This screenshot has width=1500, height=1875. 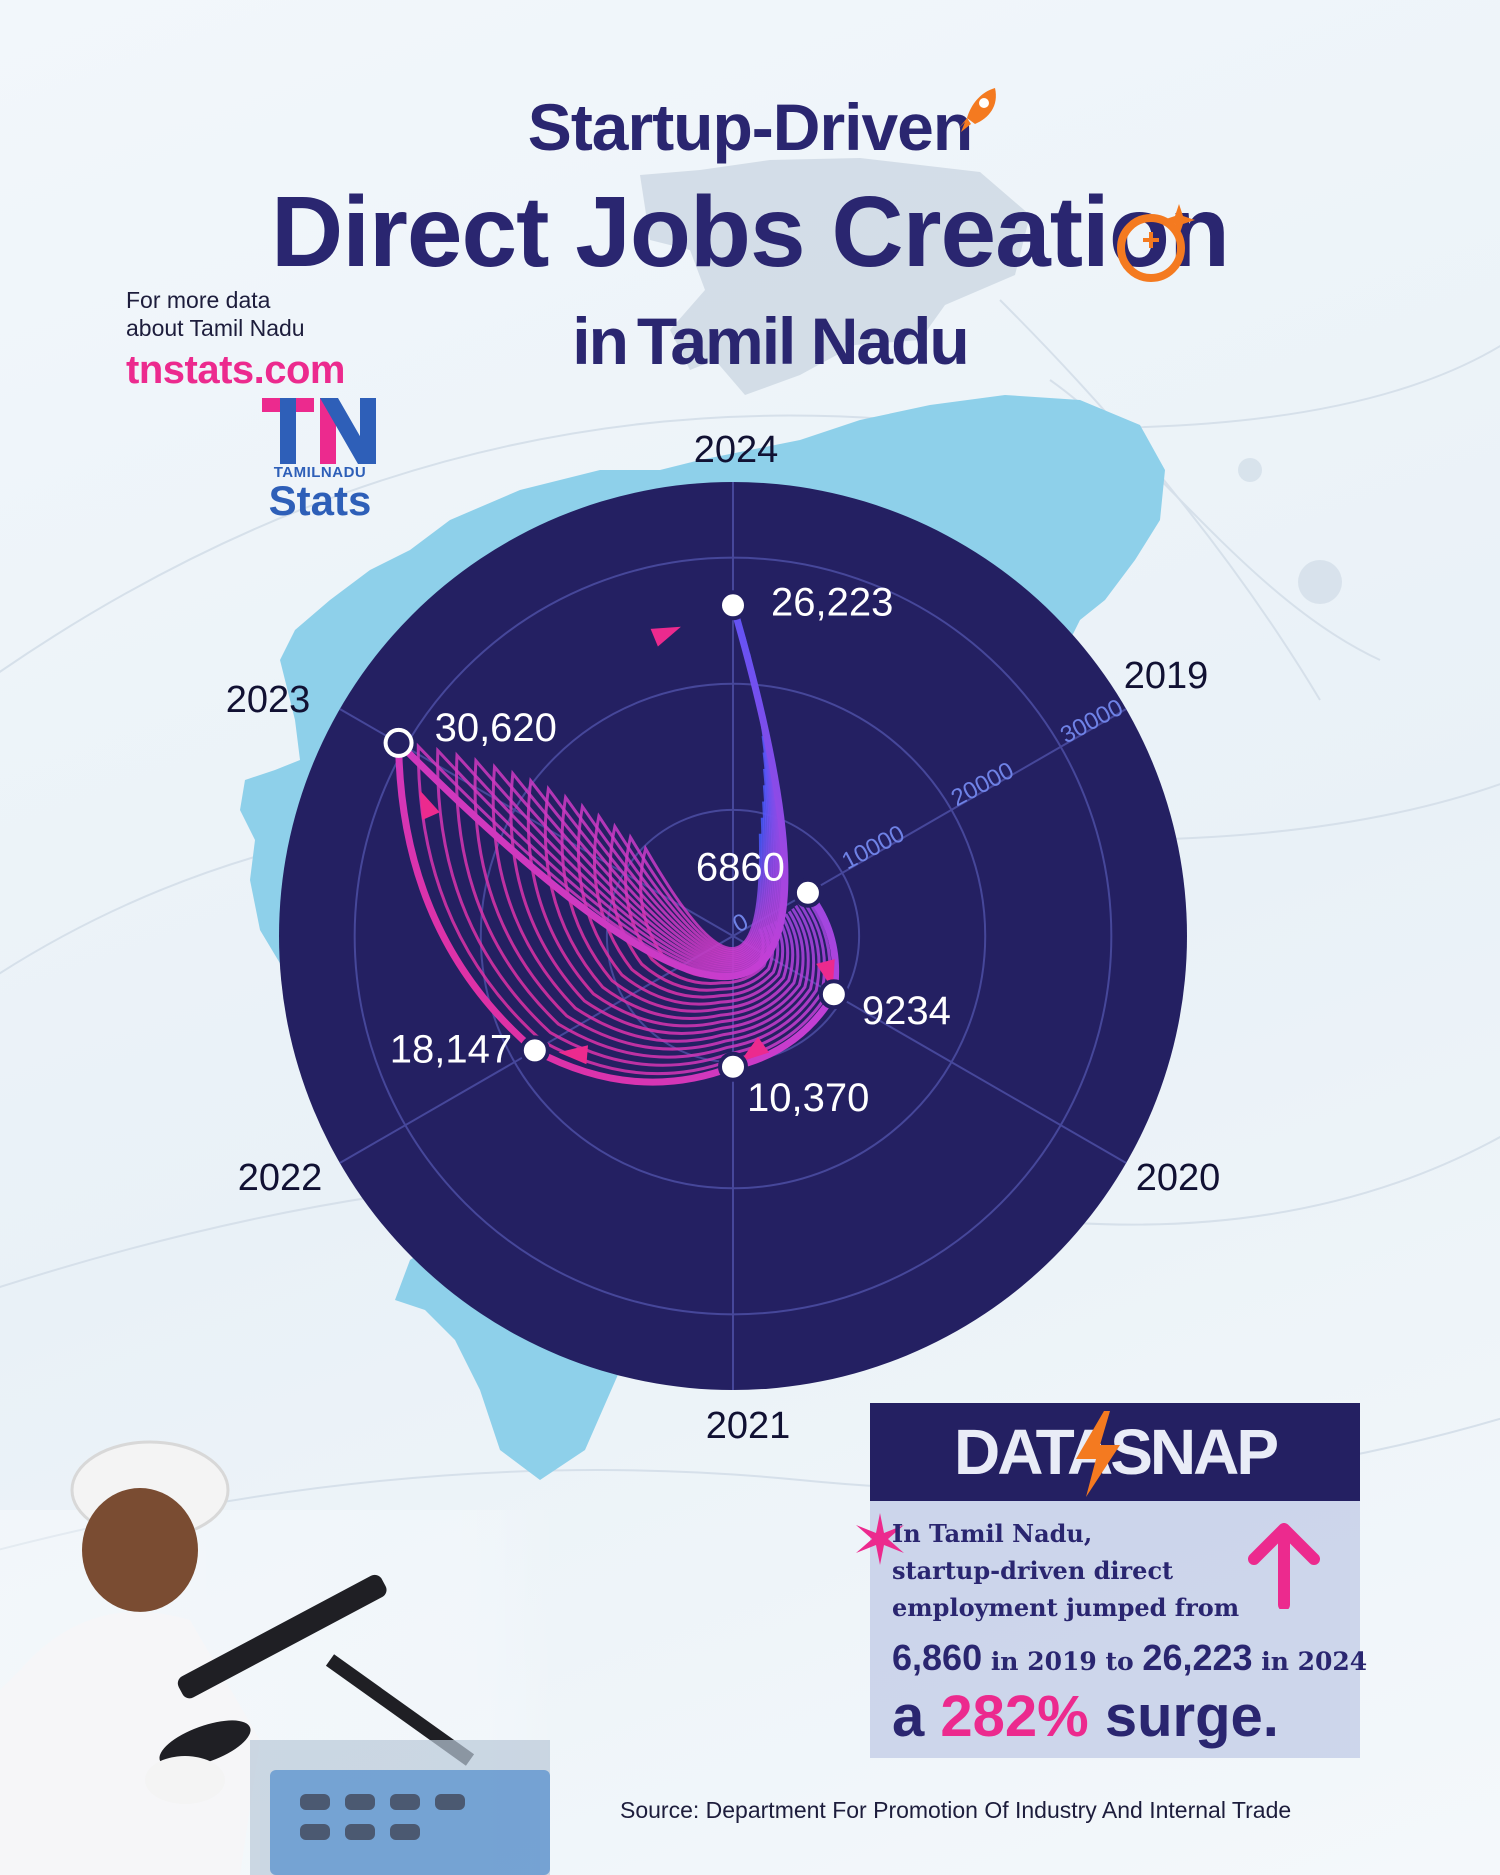 I want to click on data-point-2024, so click(x=733, y=605).